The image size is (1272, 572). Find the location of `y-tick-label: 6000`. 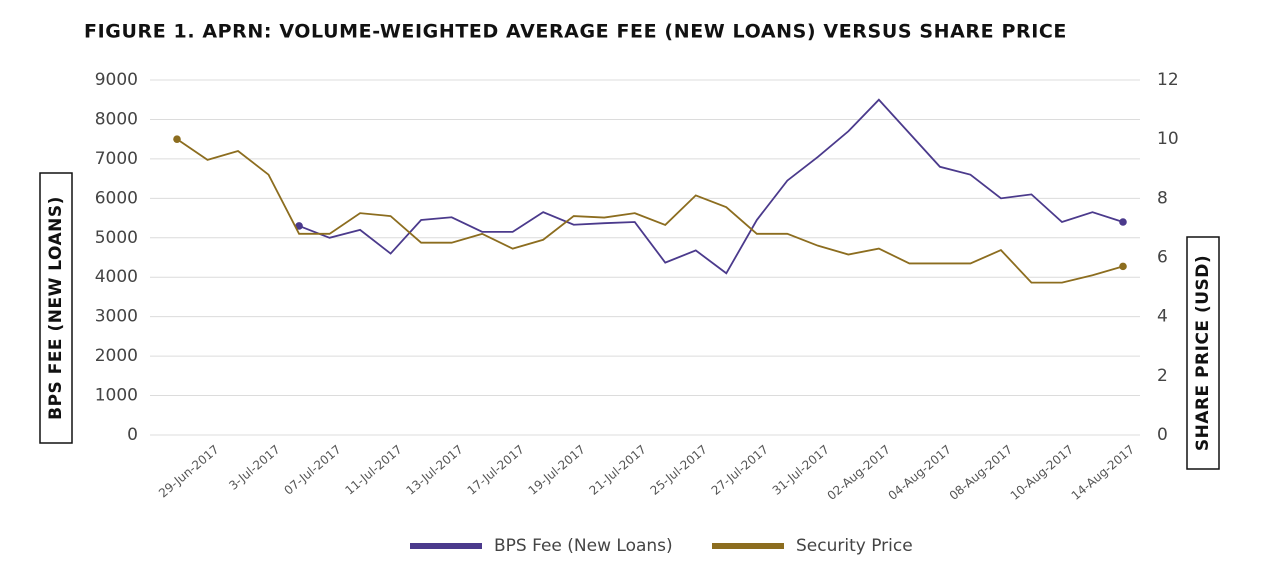

y-tick-label: 6000 is located at coordinates (116, 198).